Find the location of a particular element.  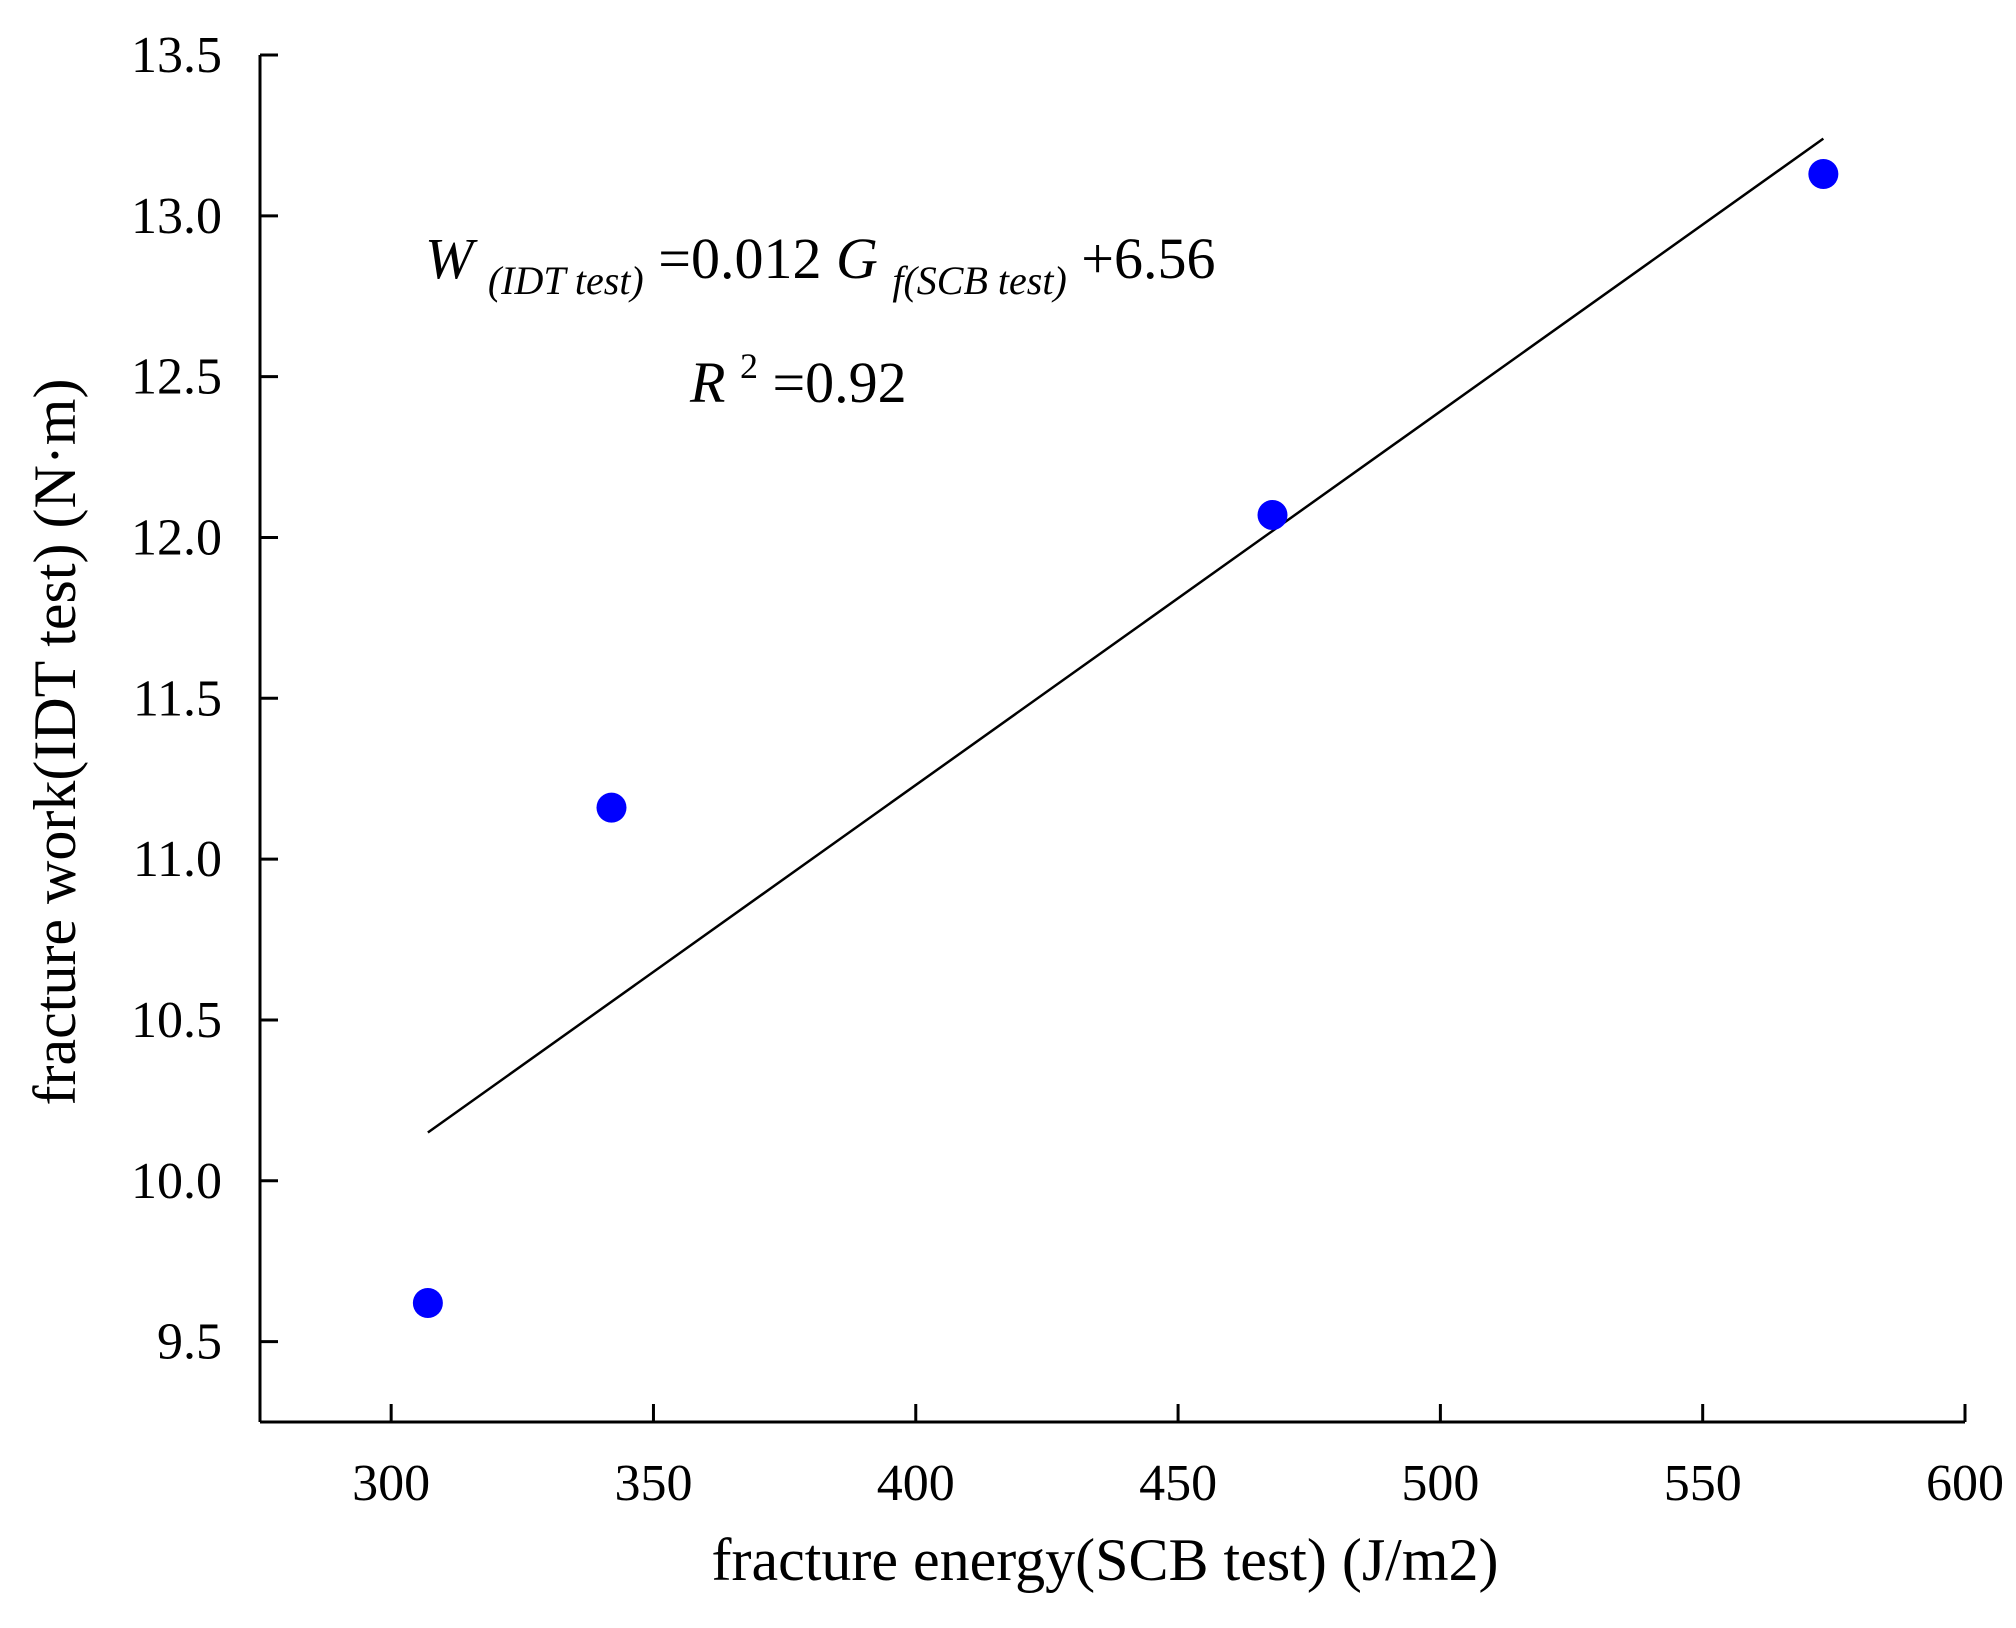

y-tick-label: 10.0 is located at coordinates (176, 1181).